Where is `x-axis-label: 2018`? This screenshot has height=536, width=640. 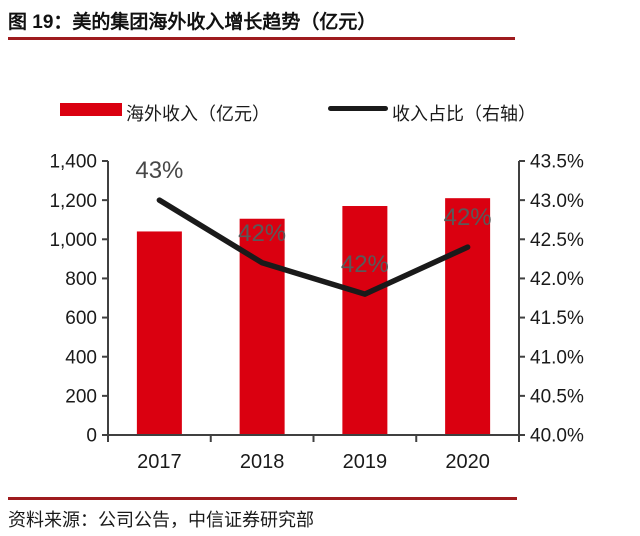 x-axis-label: 2018 is located at coordinates (262, 462).